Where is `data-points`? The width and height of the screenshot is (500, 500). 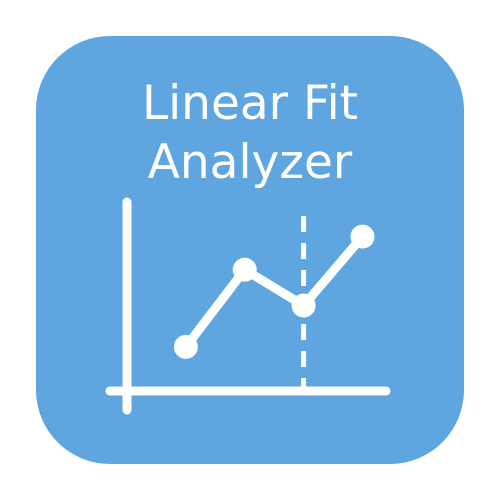
data-points is located at coordinates (274, 291).